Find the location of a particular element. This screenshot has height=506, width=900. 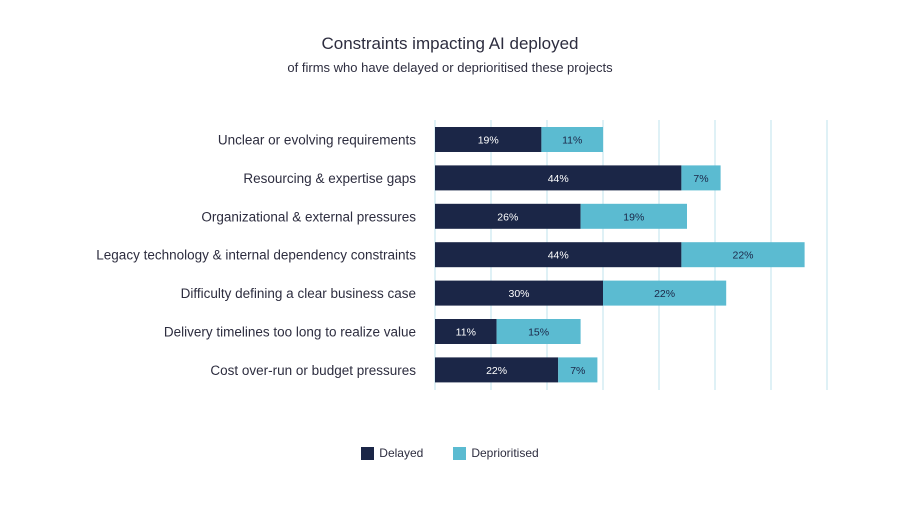

data-label-delayed-2: 26% is located at coordinates (507, 217).